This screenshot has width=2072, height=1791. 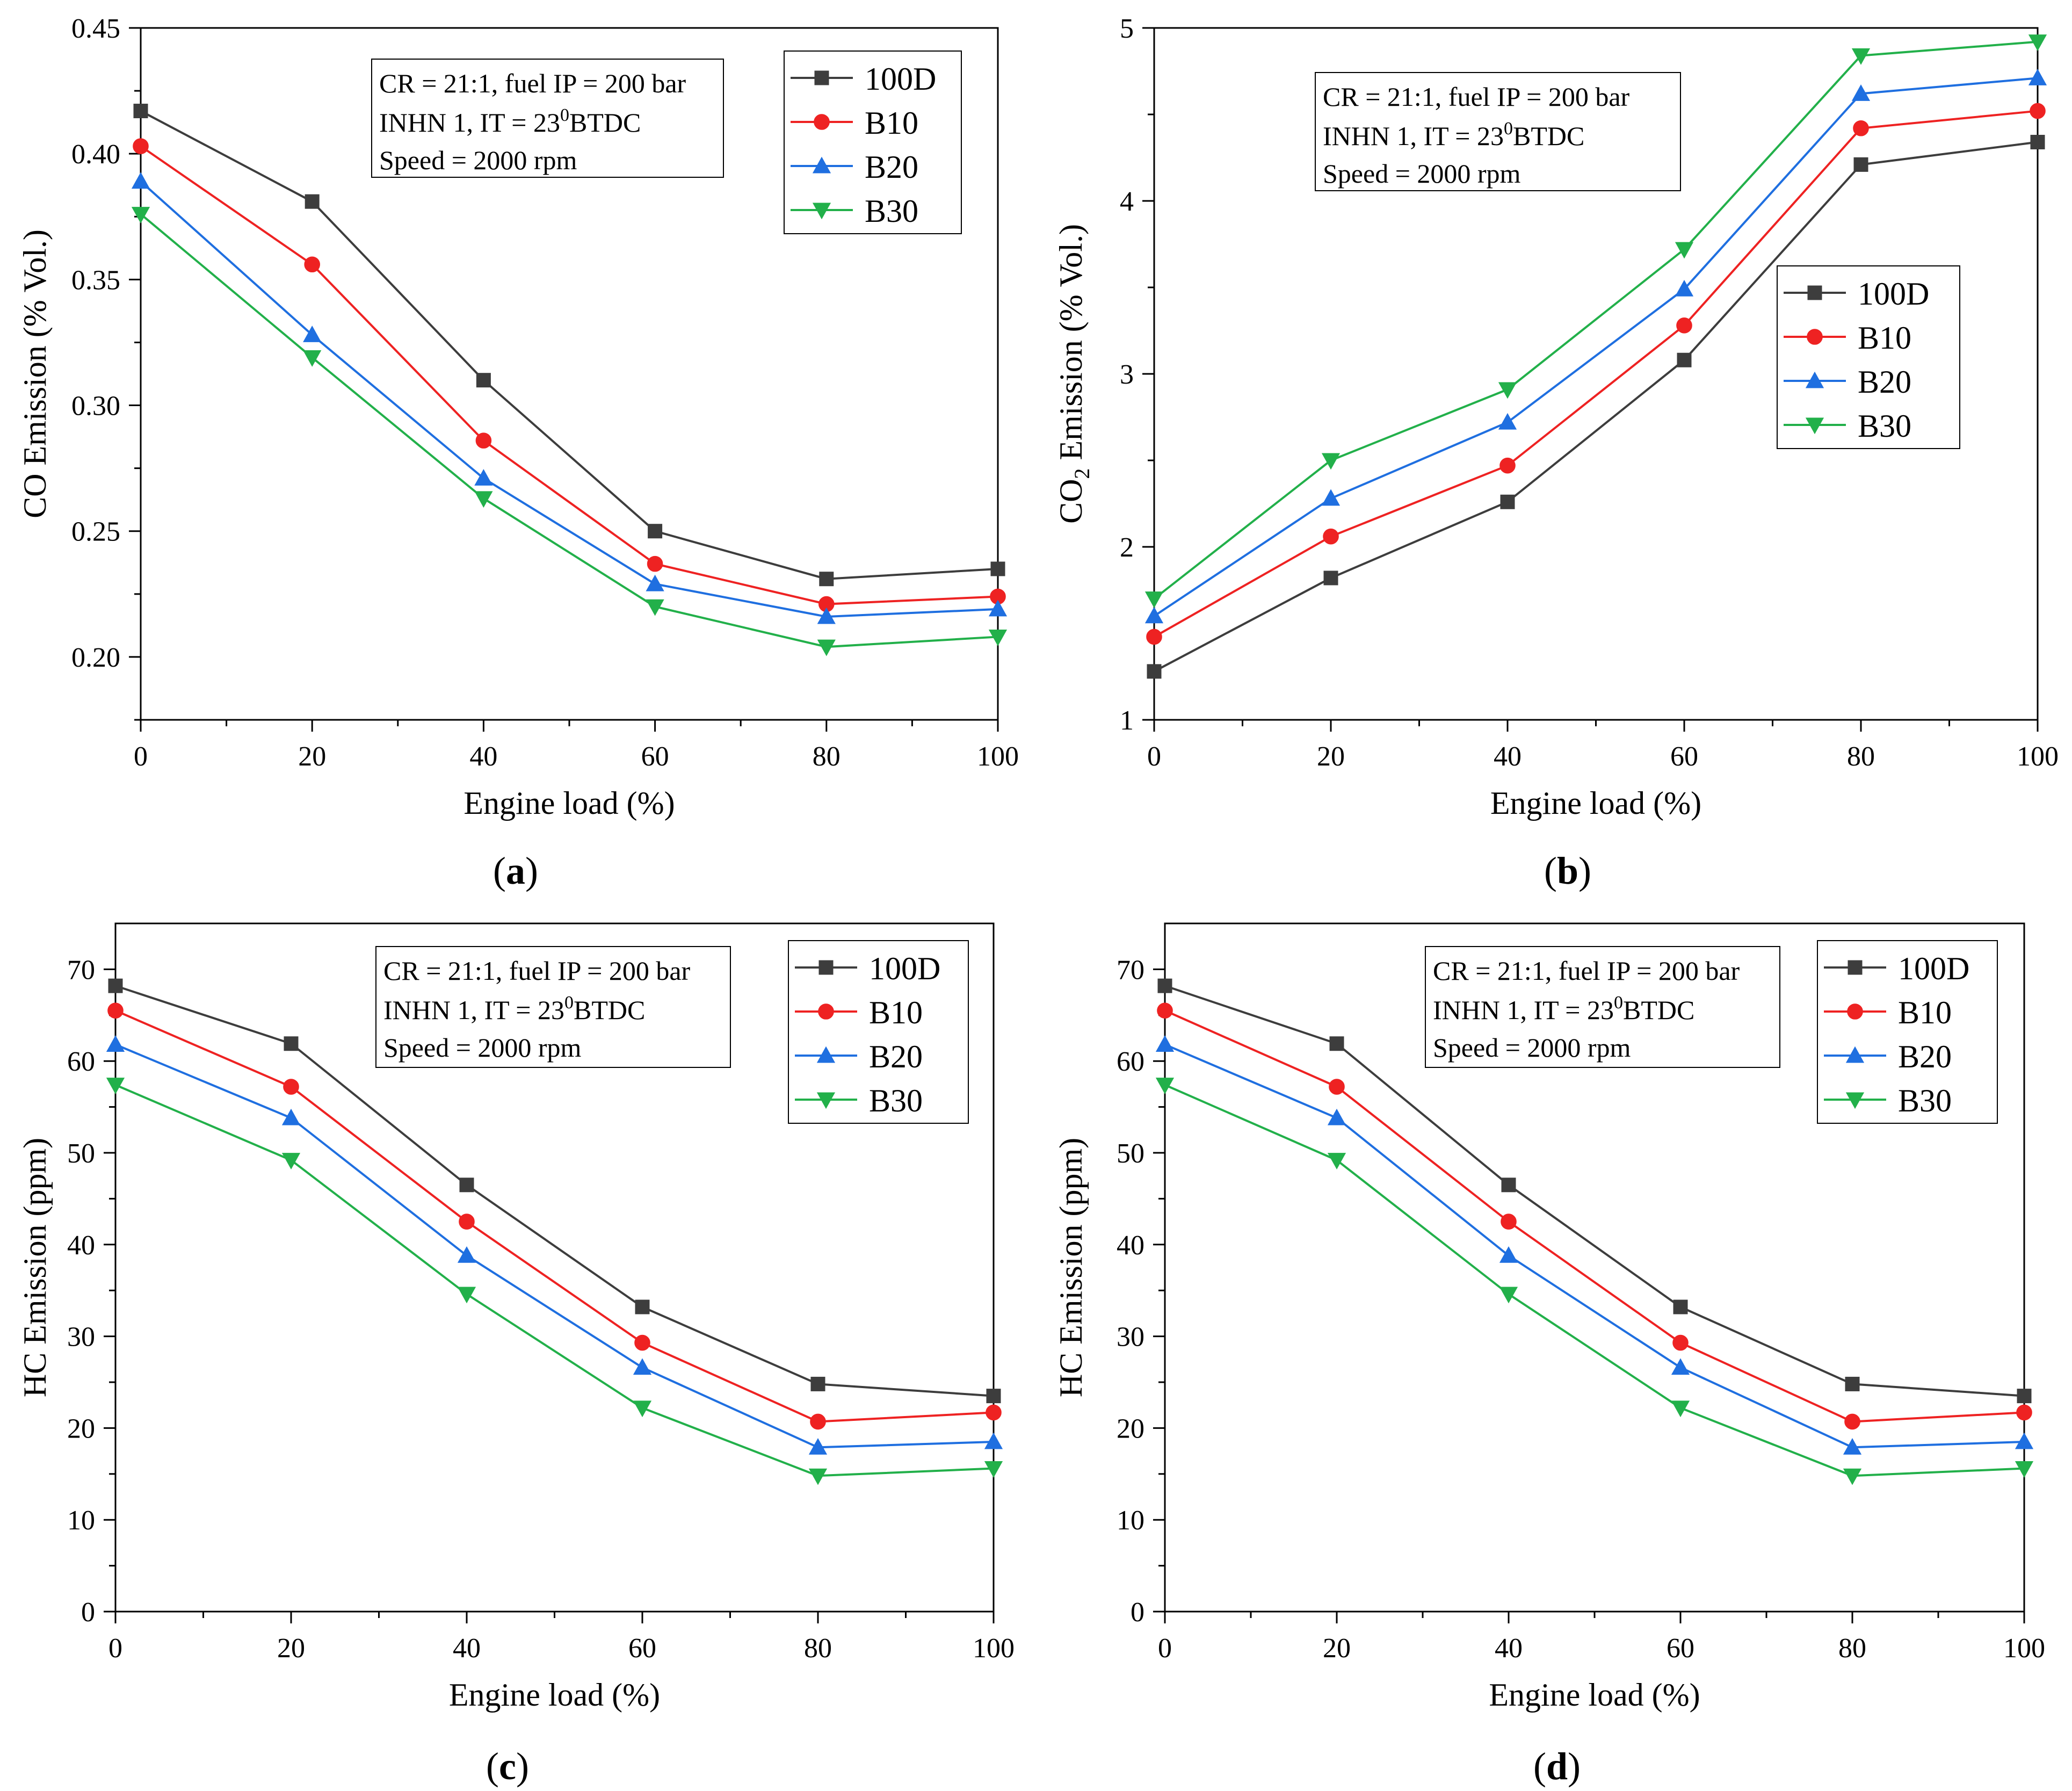 I want to click on series-line-b10, so click(x=555, y=1216).